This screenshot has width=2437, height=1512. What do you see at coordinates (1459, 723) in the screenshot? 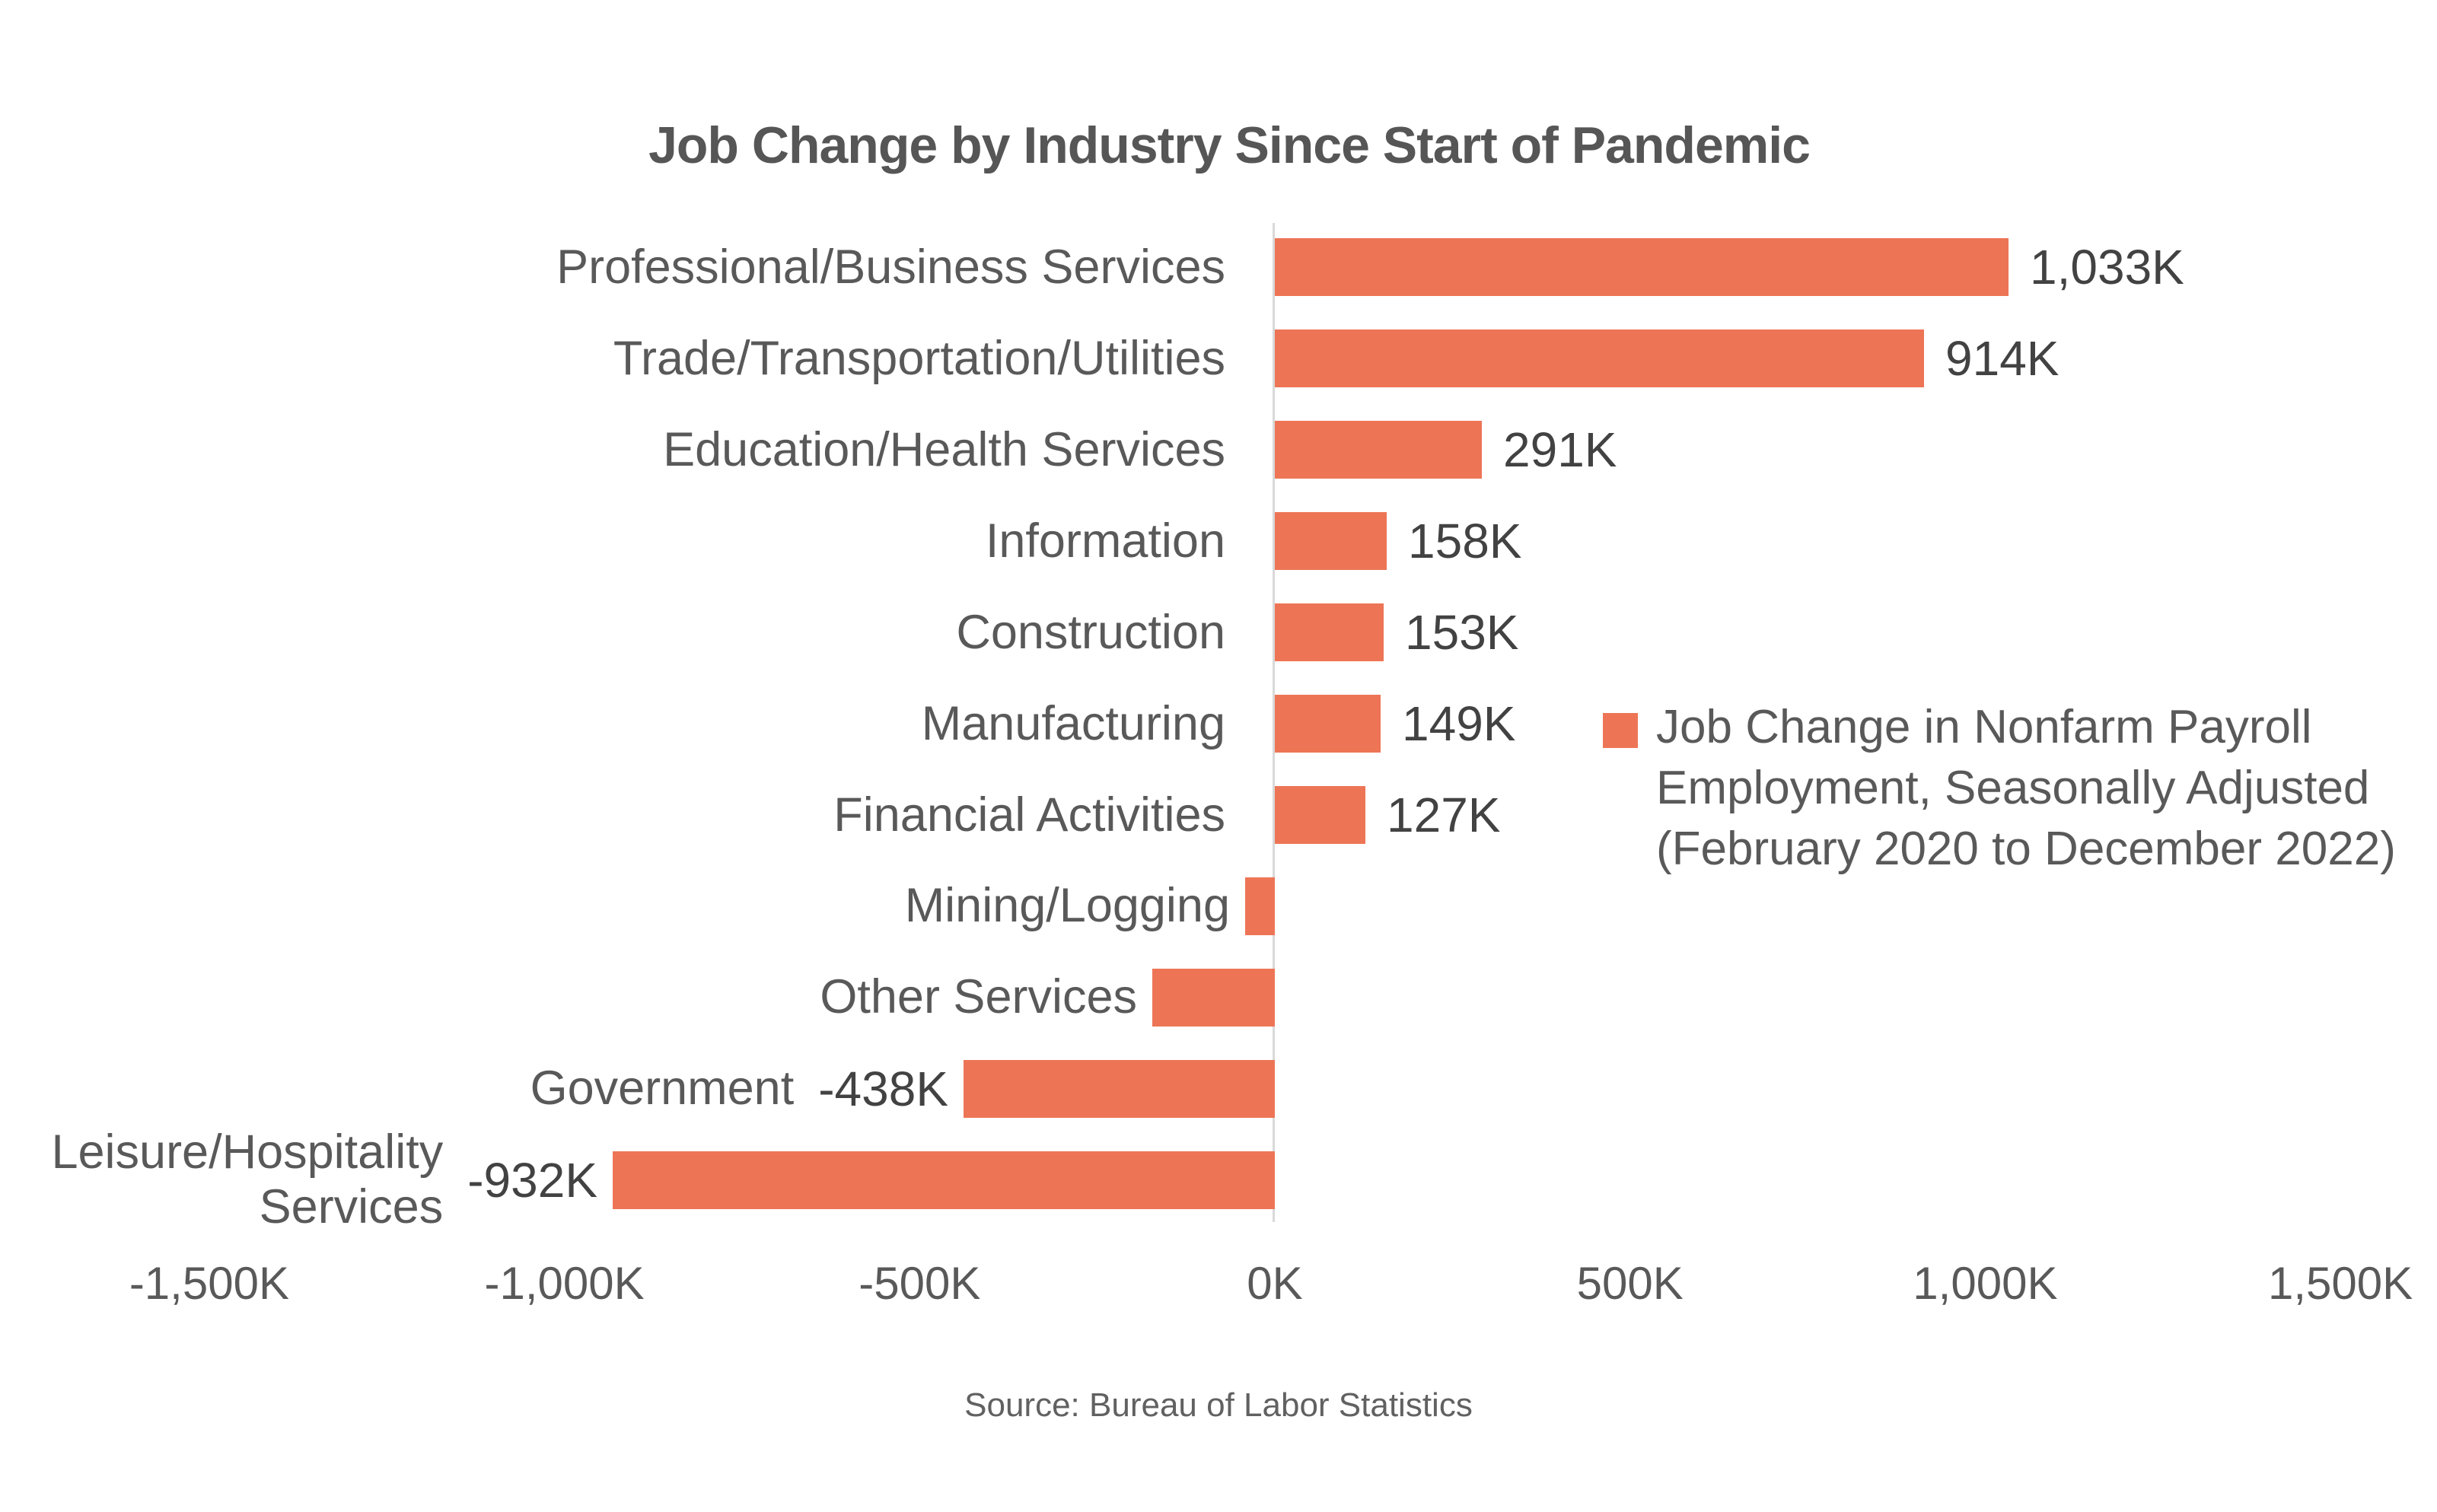
I see `value-label: 149K` at bounding box center [1459, 723].